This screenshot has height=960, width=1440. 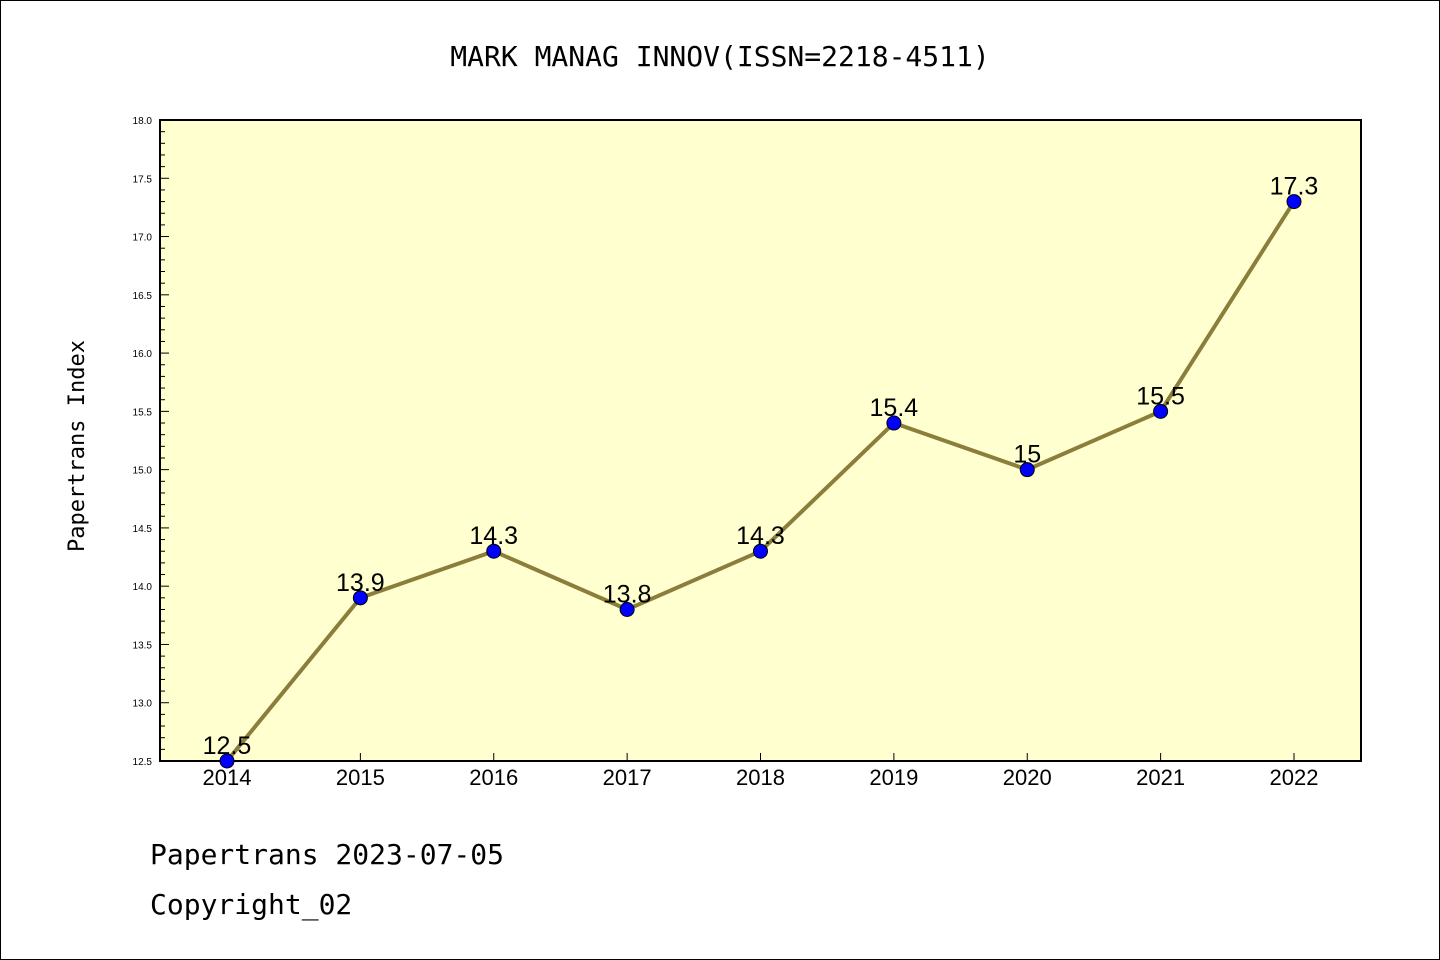 What do you see at coordinates (143, 704) in the screenshot?
I see `y-tick-label: 13.0` at bounding box center [143, 704].